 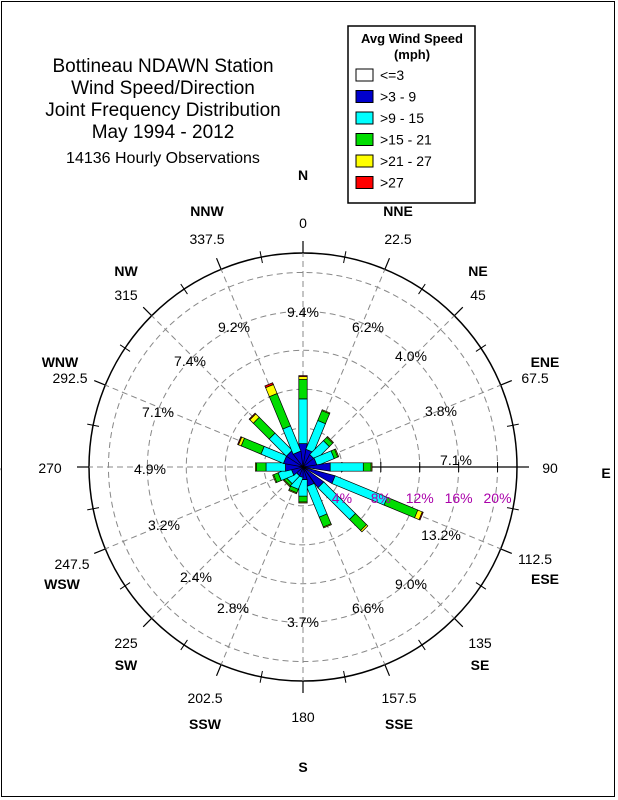 I want to click on direction-abbr-label: SSW, so click(x=205, y=724).